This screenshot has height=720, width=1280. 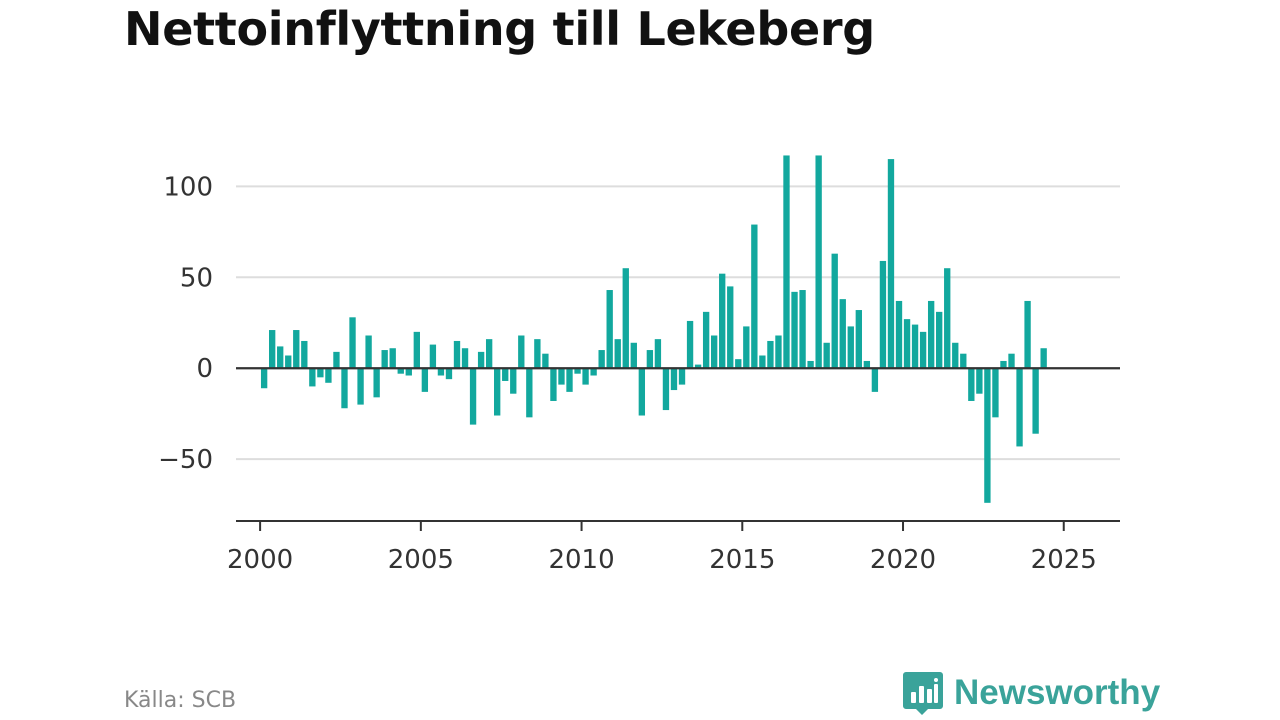 What do you see at coordinates (180, 700) in the screenshot?
I see `source-note: Källa: SCB` at bounding box center [180, 700].